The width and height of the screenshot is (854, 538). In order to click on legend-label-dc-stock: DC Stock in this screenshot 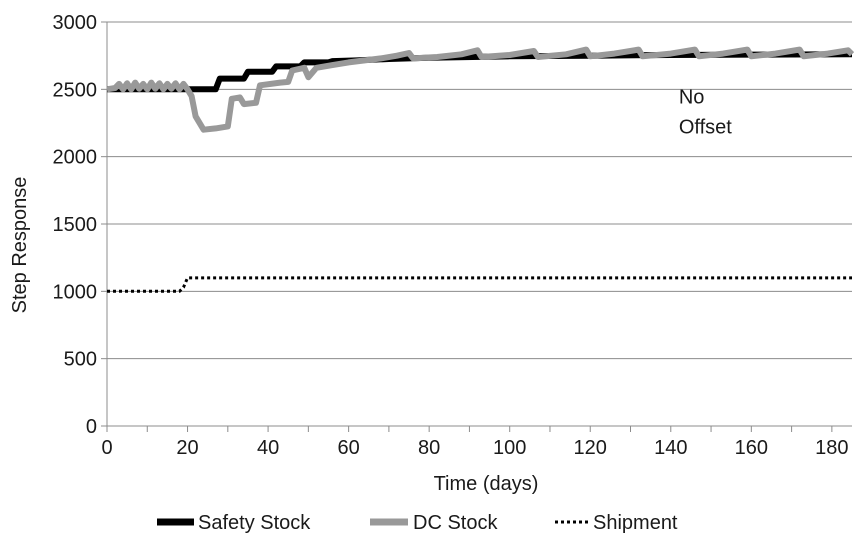, I will do `click(455, 523)`.